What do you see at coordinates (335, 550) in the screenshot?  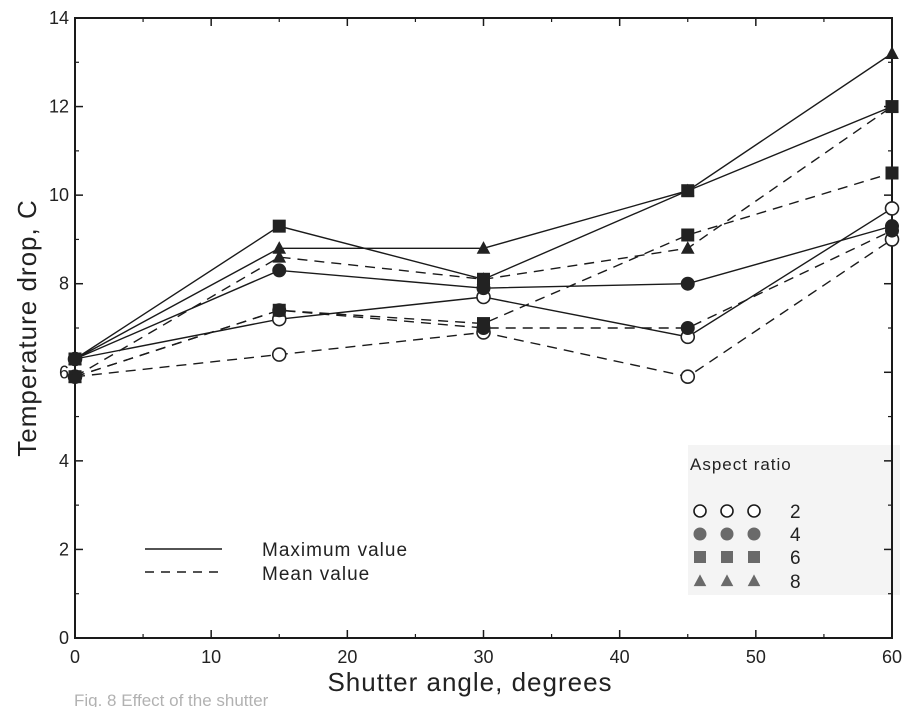 I see `legend-maximum-label: Maximum value` at bounding box center [335, 550].